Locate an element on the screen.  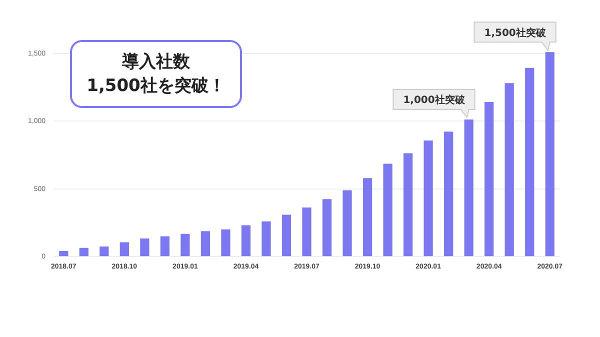
text: 導入社数 1,500社を突破！ is located at coordinates (156, 74).